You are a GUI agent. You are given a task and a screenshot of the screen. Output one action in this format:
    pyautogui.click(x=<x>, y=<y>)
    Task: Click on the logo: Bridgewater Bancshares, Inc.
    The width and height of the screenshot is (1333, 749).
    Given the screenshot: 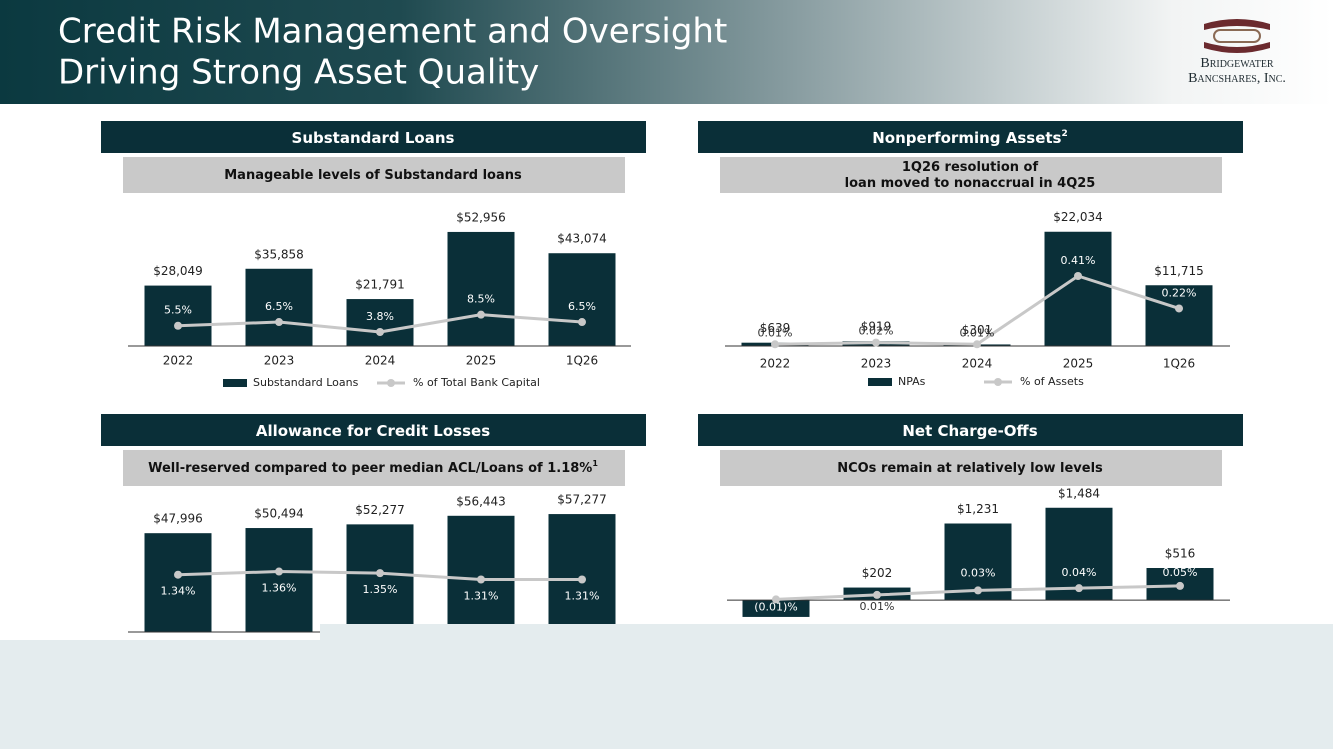 What is the action you would take?
    pyautogui.click(x=1237, y=52)
    